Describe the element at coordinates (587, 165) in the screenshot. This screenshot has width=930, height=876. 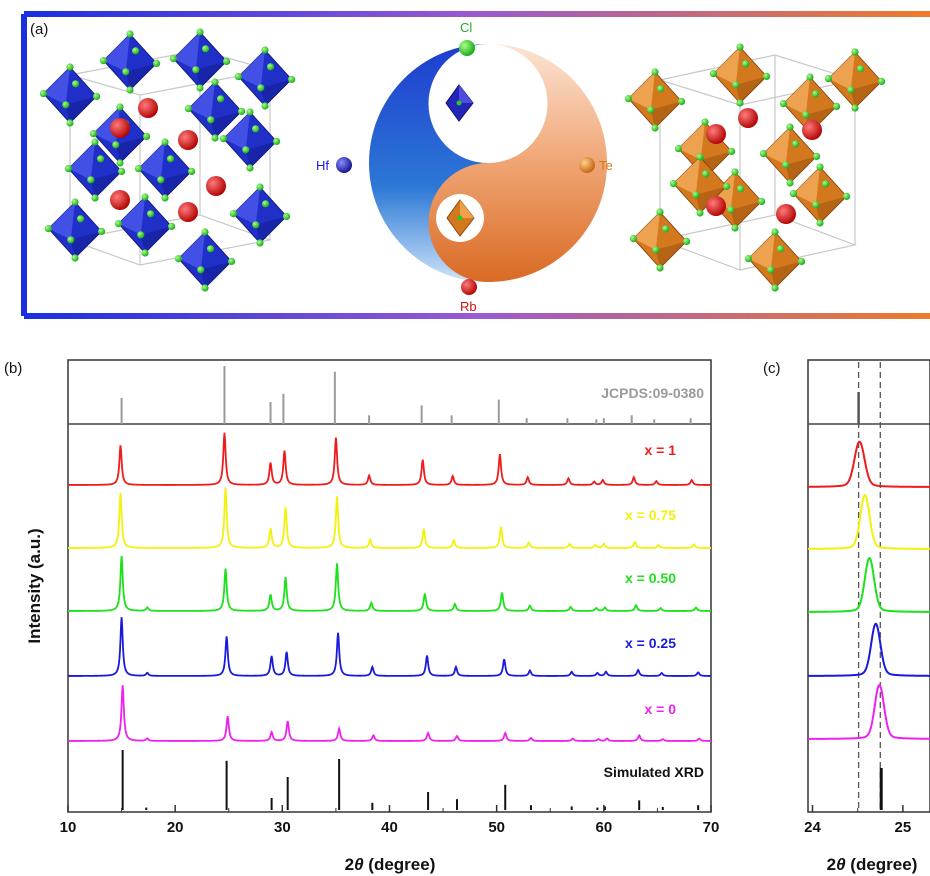
I see `te-atom-icon` at that location.